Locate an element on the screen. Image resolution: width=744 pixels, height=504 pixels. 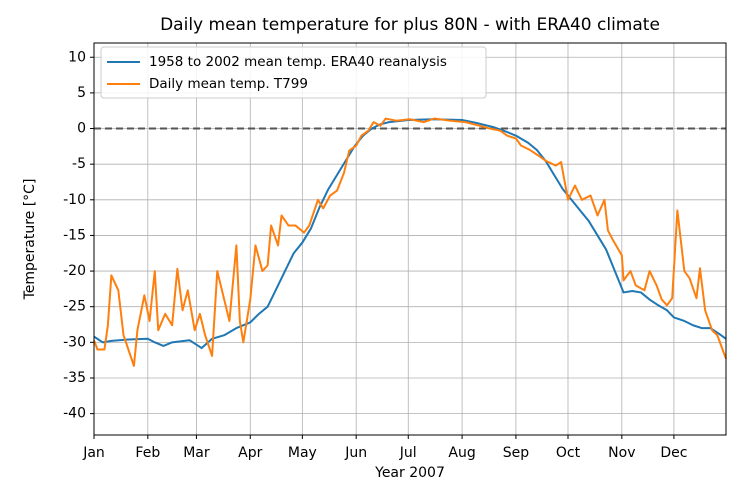
y-tick-label: -40 is located at coordinates (74, 414).